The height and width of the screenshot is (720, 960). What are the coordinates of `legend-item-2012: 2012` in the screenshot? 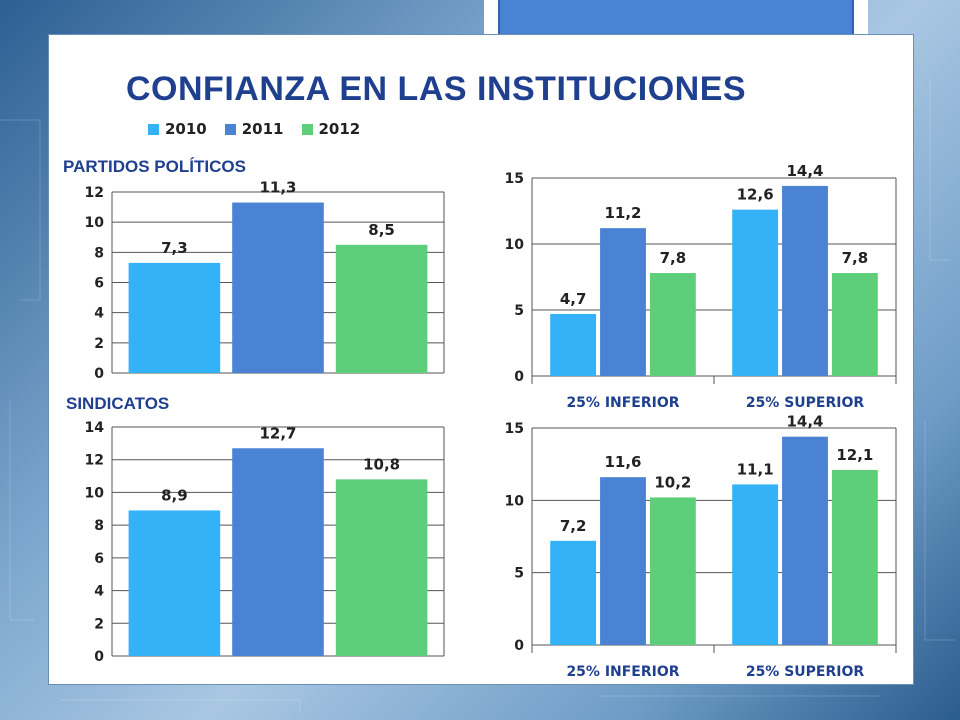 It's located at (331, 129).